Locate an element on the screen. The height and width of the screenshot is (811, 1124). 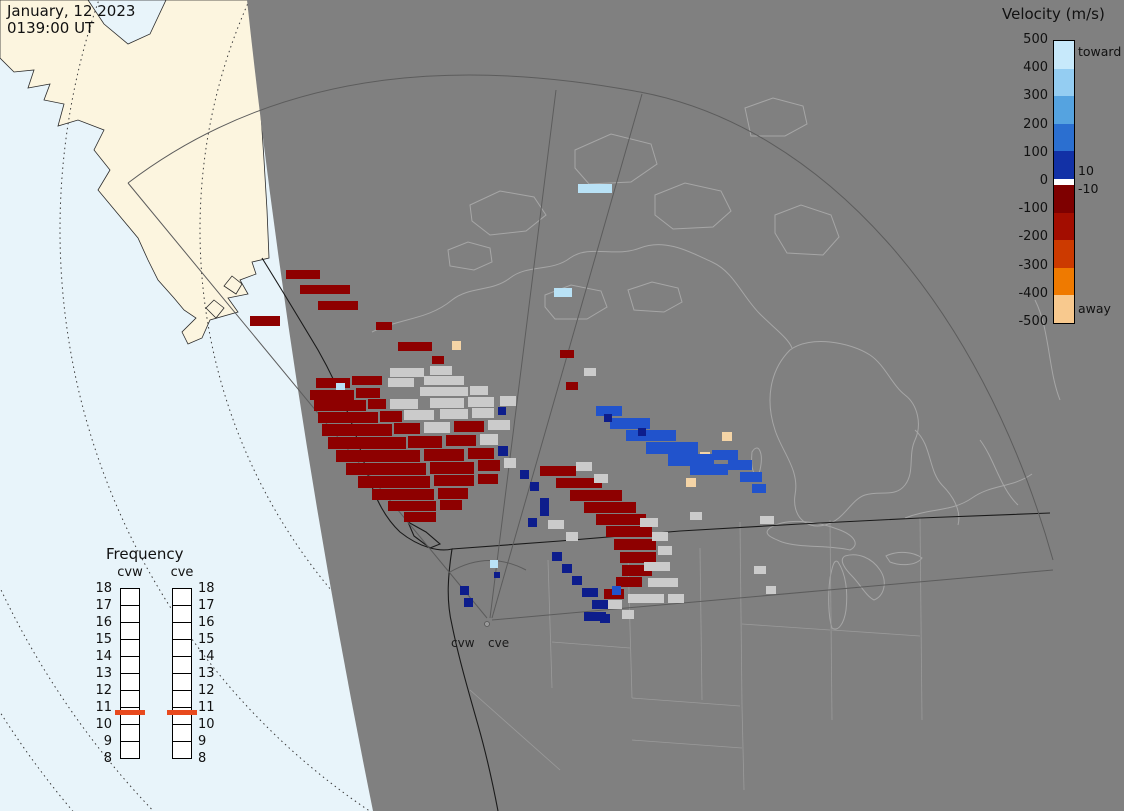
velocity-tick-label: 0 is located at coordinates (1043, 180).